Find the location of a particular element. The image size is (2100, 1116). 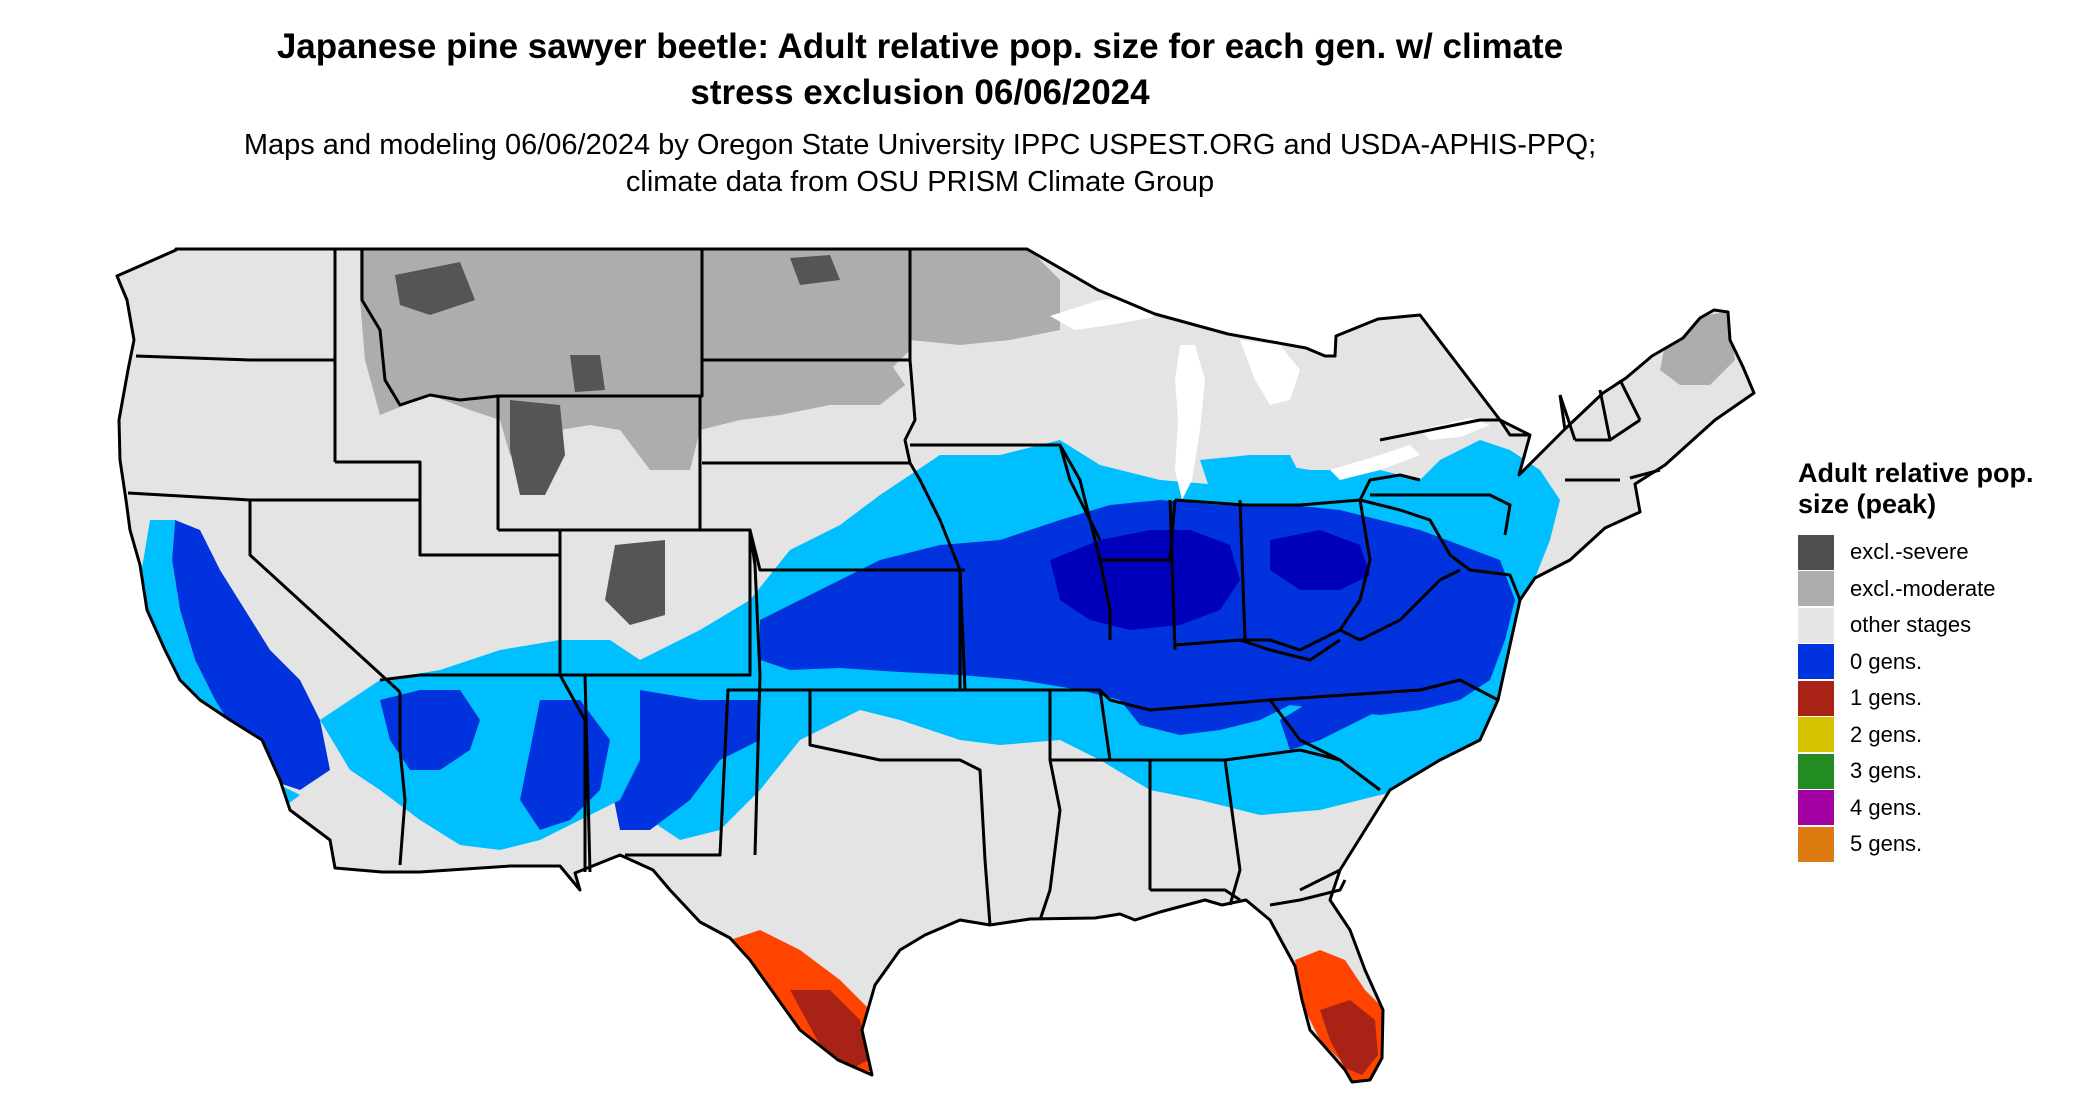

legend-label: excl.-moderate is located at coordinates (1923, 588).